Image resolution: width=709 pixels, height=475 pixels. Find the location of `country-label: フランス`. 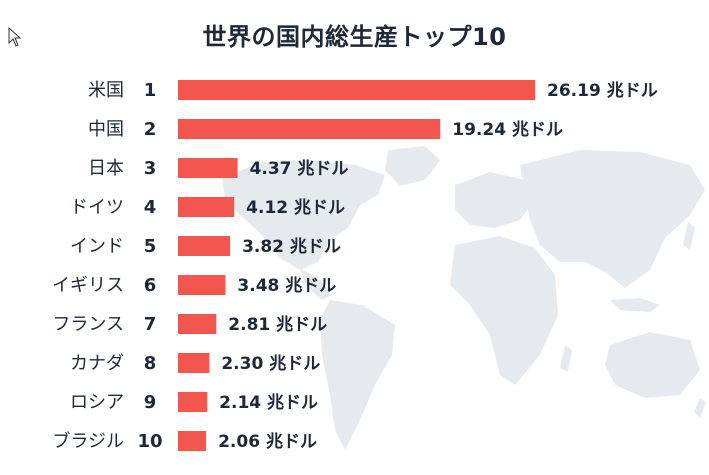

country-label: フランス is located at coordinates (88, 324).